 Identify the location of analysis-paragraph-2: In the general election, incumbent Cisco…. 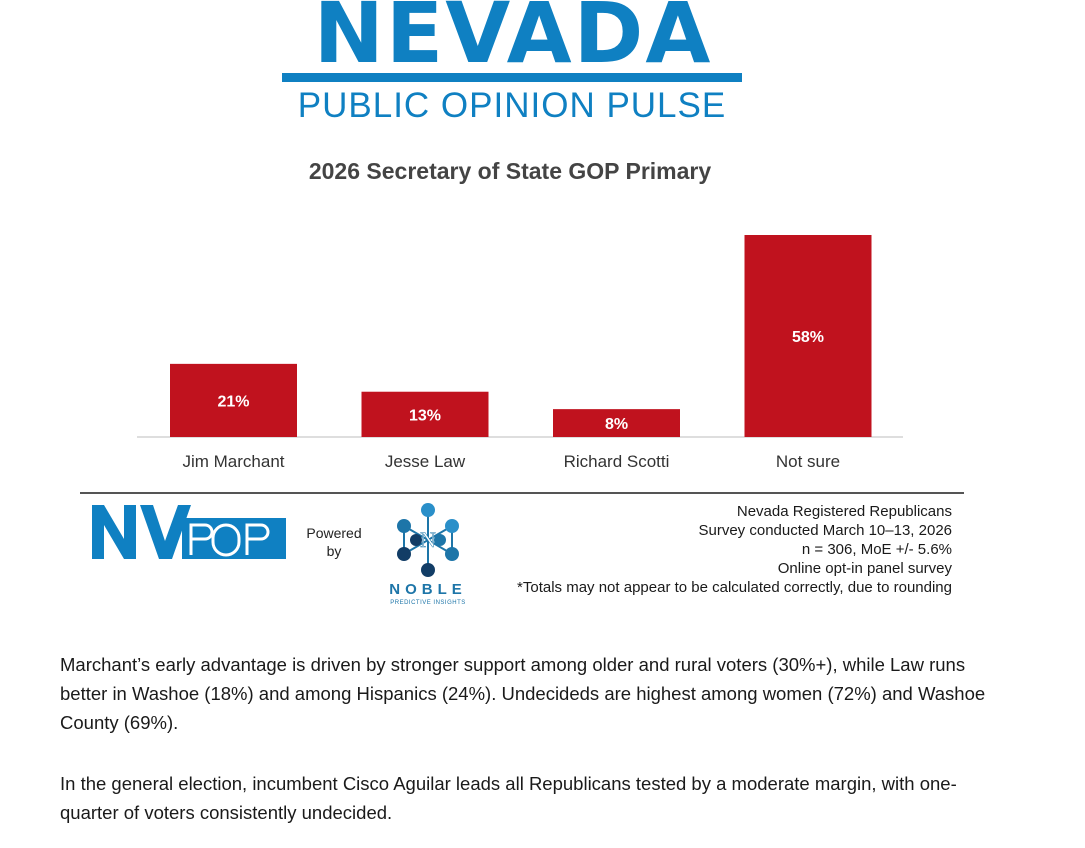
(508, 798).